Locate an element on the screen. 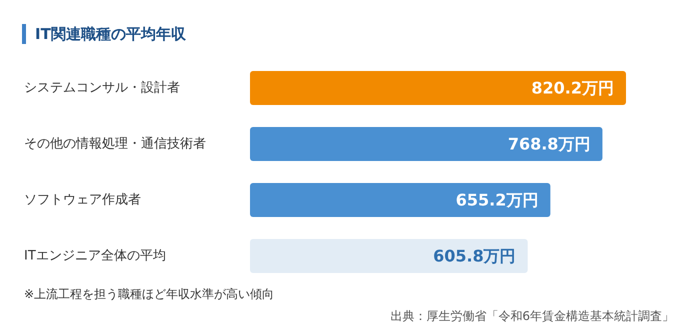 This screenshot has height=330, width=700. data-label: 605.8万円 is located at coordinates (474, 256).